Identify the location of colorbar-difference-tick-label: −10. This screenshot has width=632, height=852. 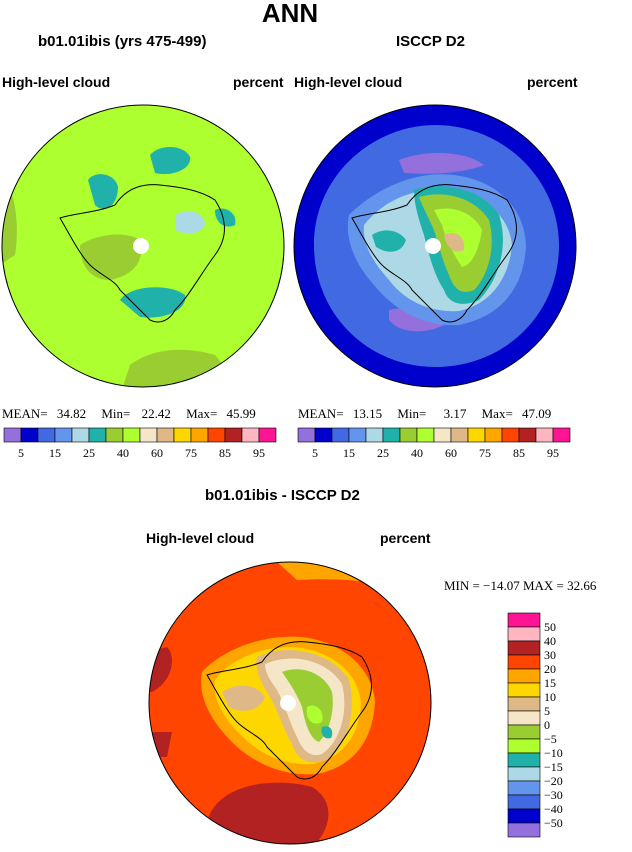
(553, 753).